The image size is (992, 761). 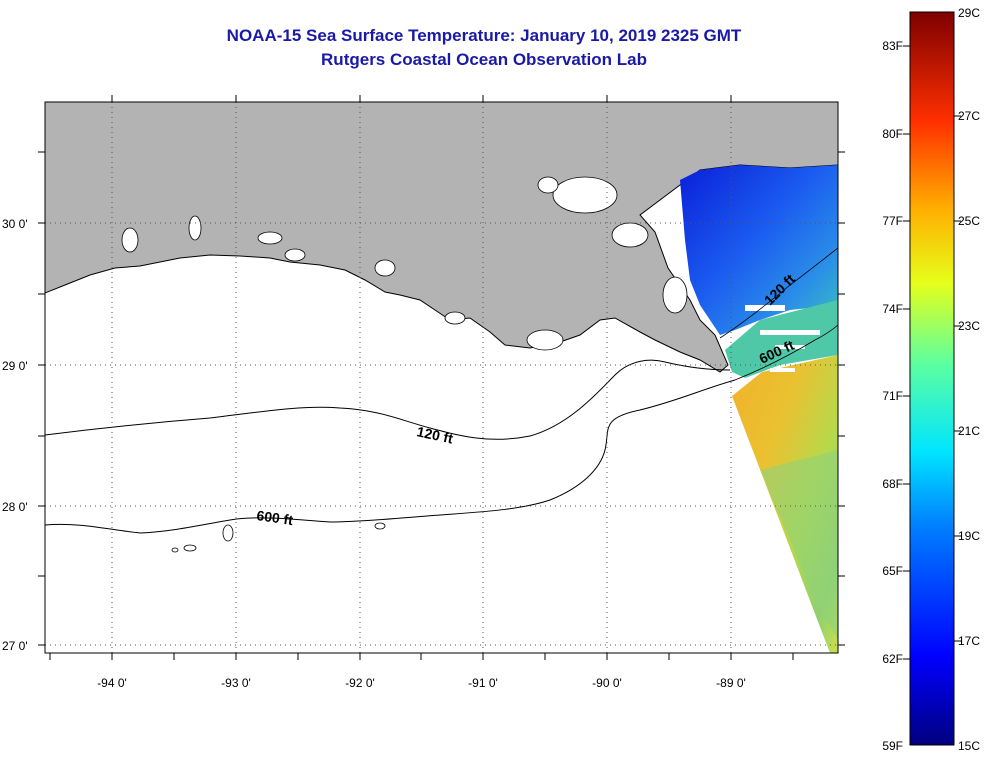 I want to click on lon-label-92: -92 0', so click(x=360, y=683).